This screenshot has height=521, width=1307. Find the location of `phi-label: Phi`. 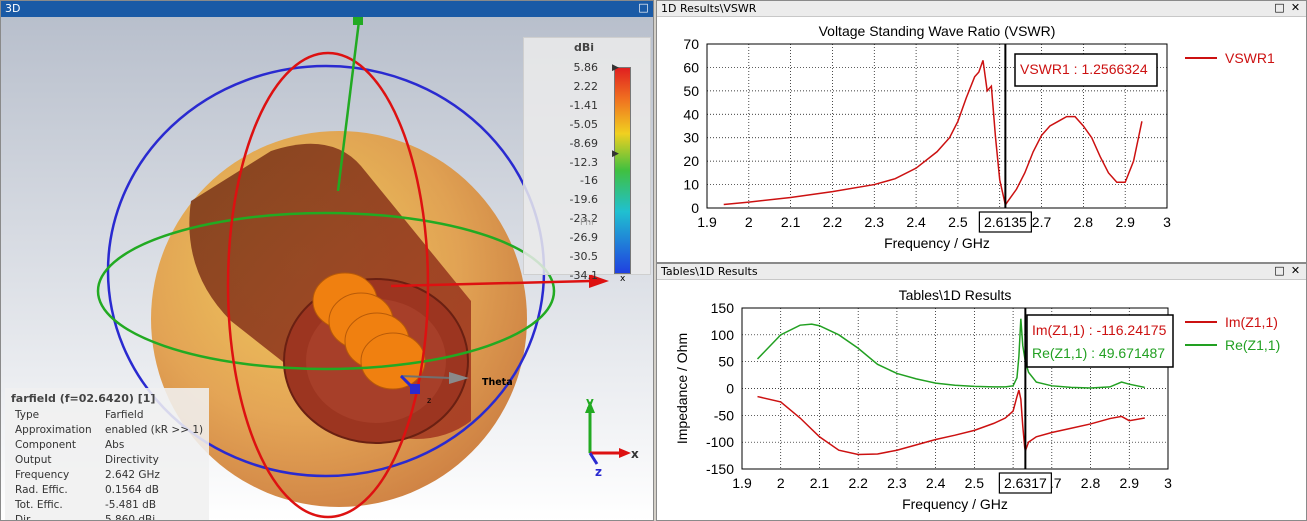

phi-label: Phi is located at coordinates (587, 223).